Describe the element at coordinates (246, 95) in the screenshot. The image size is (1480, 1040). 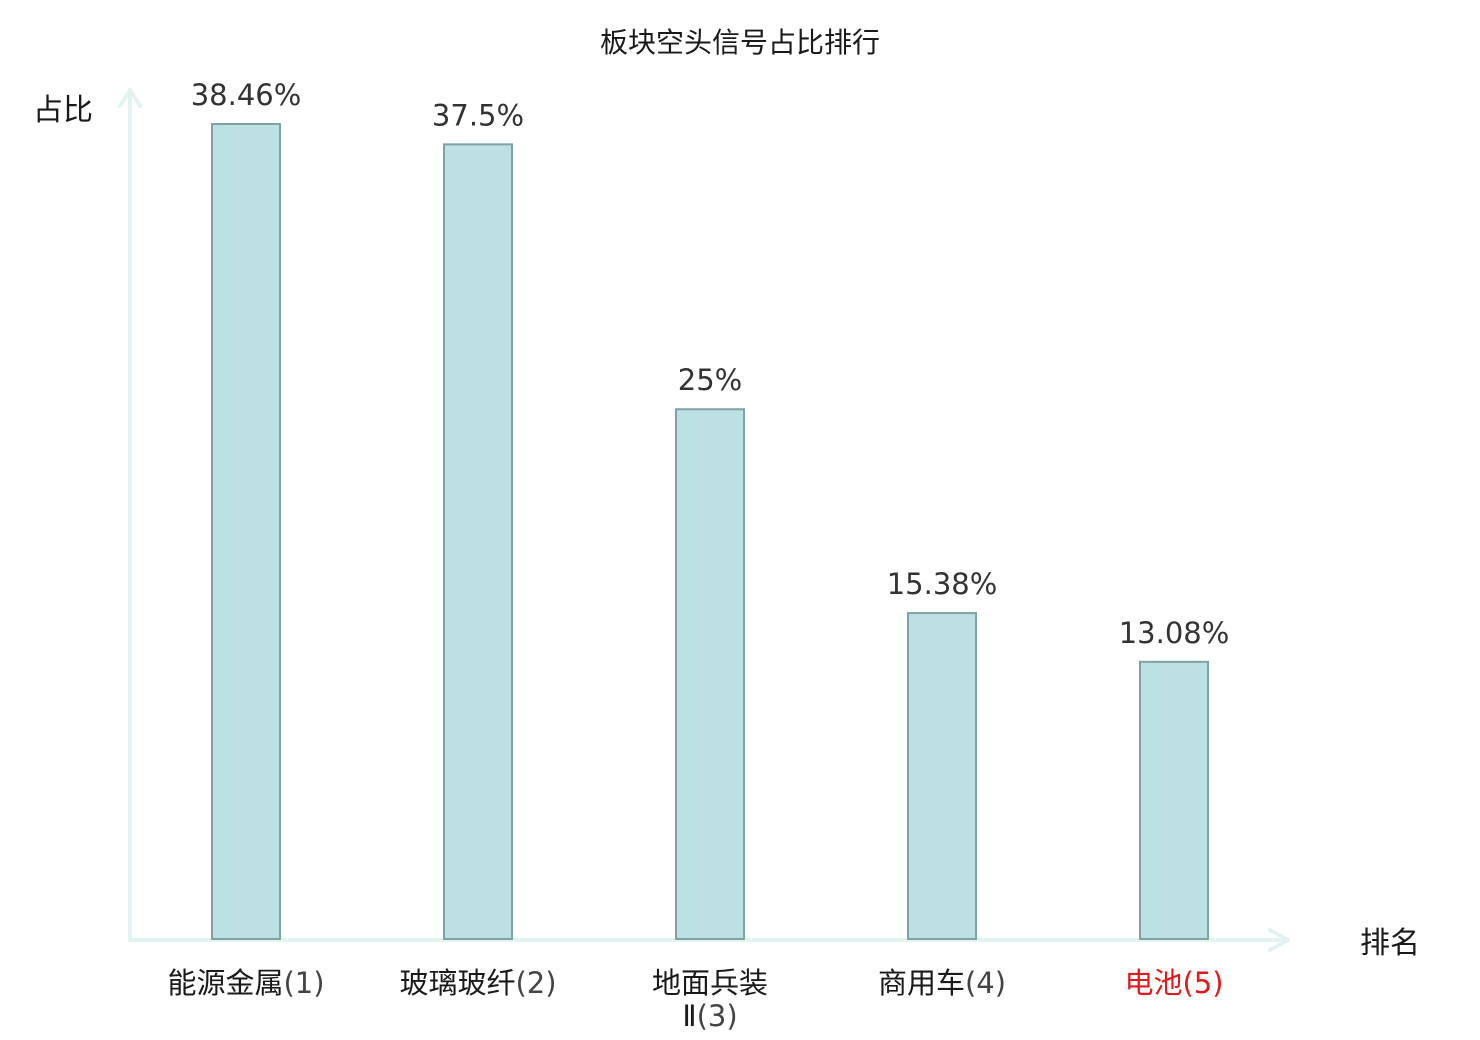
I see `value-label: 38.46%` at that location.